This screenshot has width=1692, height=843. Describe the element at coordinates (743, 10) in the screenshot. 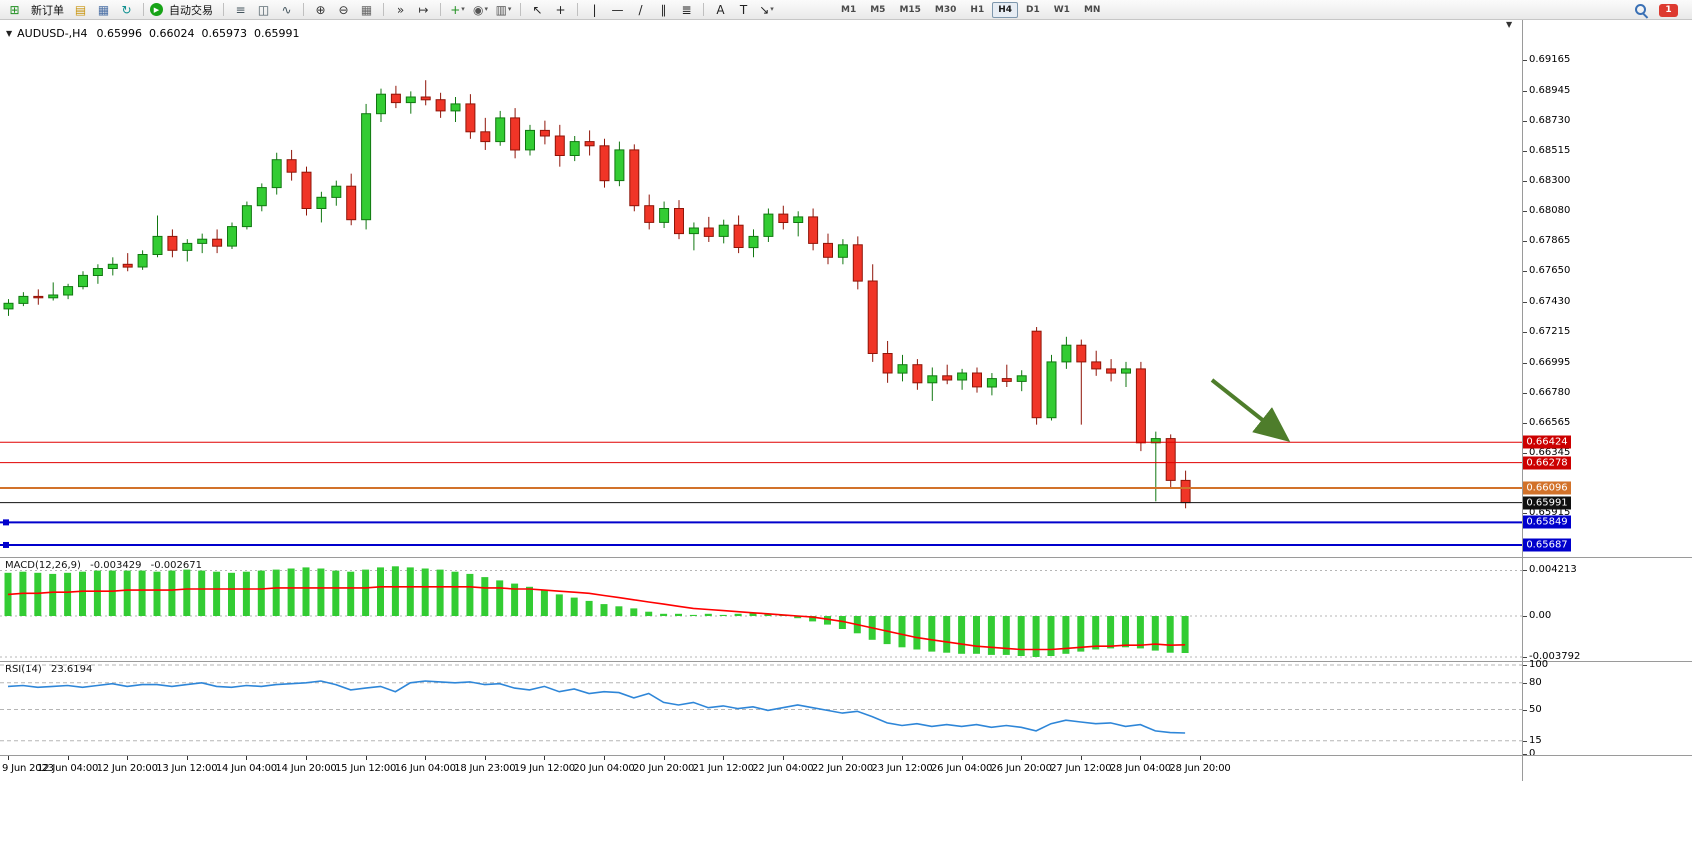

I see `text-label-icon: T` at that location.